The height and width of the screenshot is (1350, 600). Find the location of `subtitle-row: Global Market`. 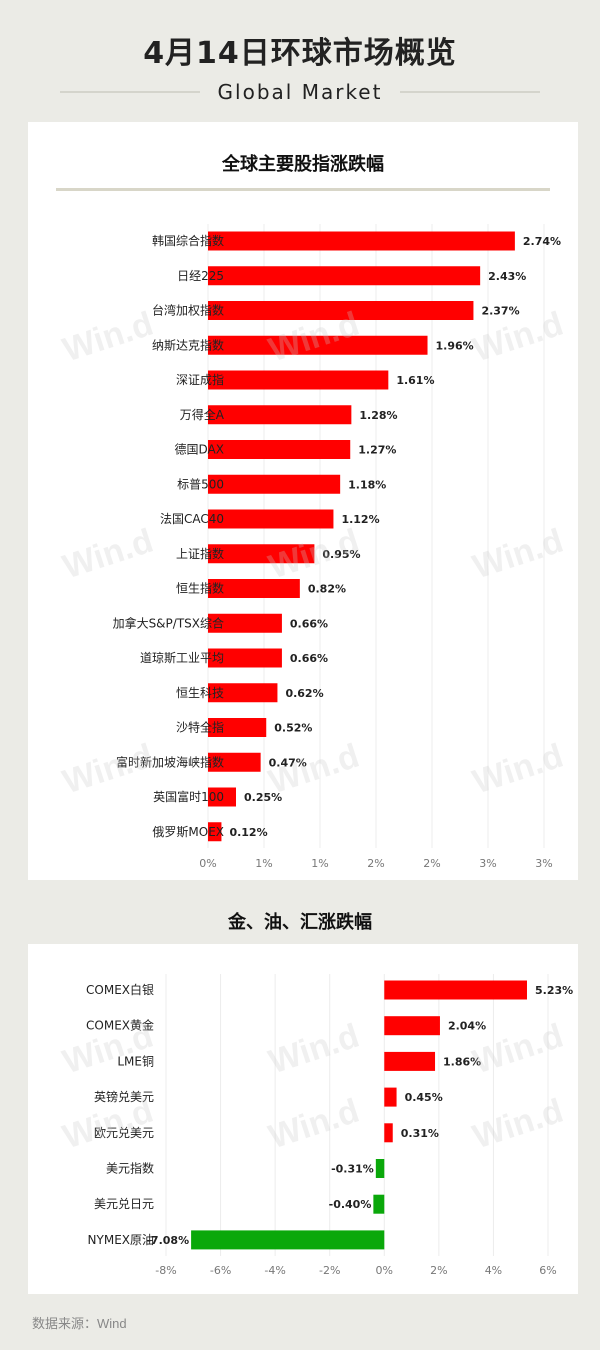

subtitle-row: Global Market is located at coordinates (300, 92).